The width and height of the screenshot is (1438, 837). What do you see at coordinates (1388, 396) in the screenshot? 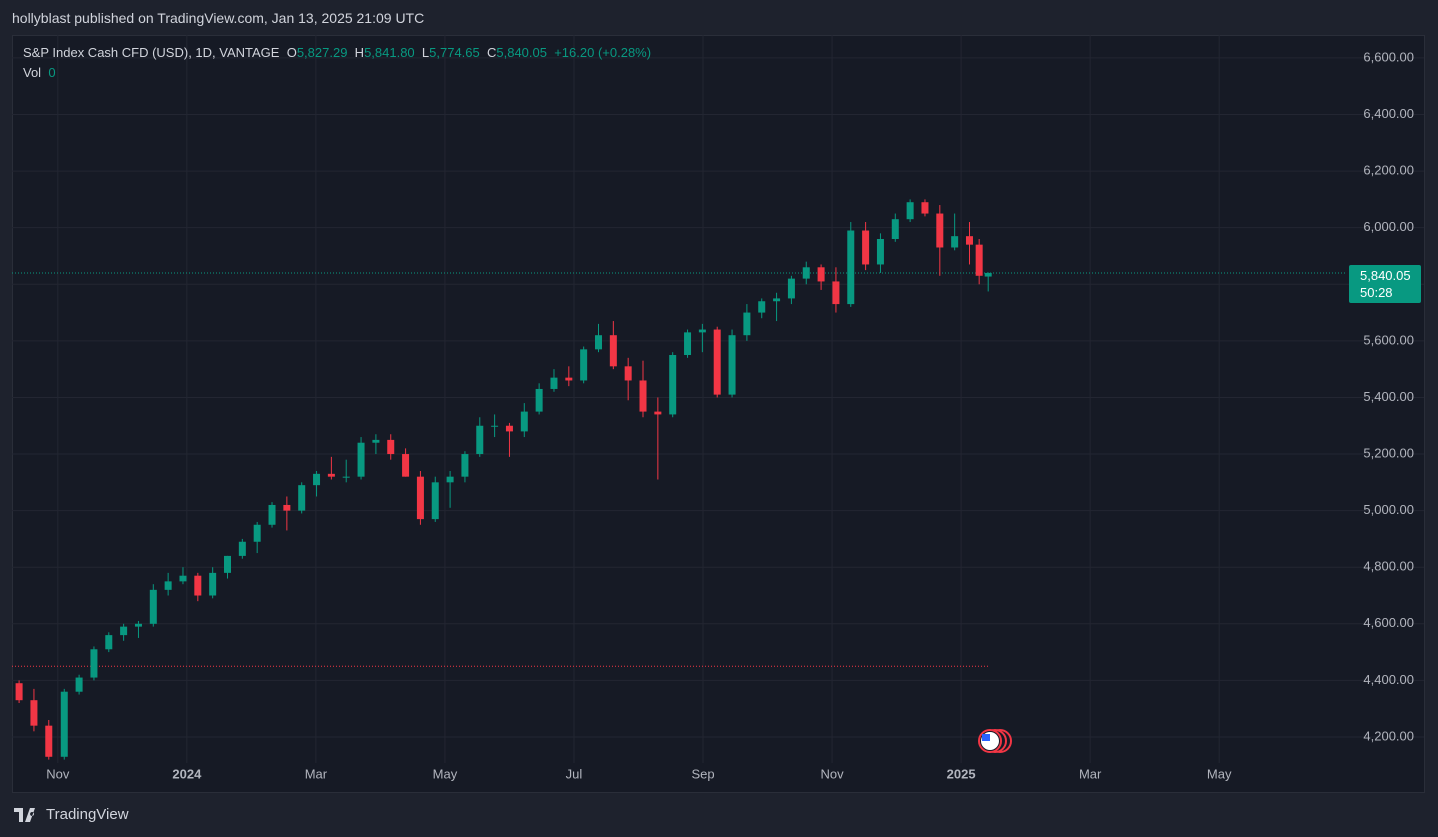
I see `y-tick-label: 5,400.00` at bounding box center [1388, 396].